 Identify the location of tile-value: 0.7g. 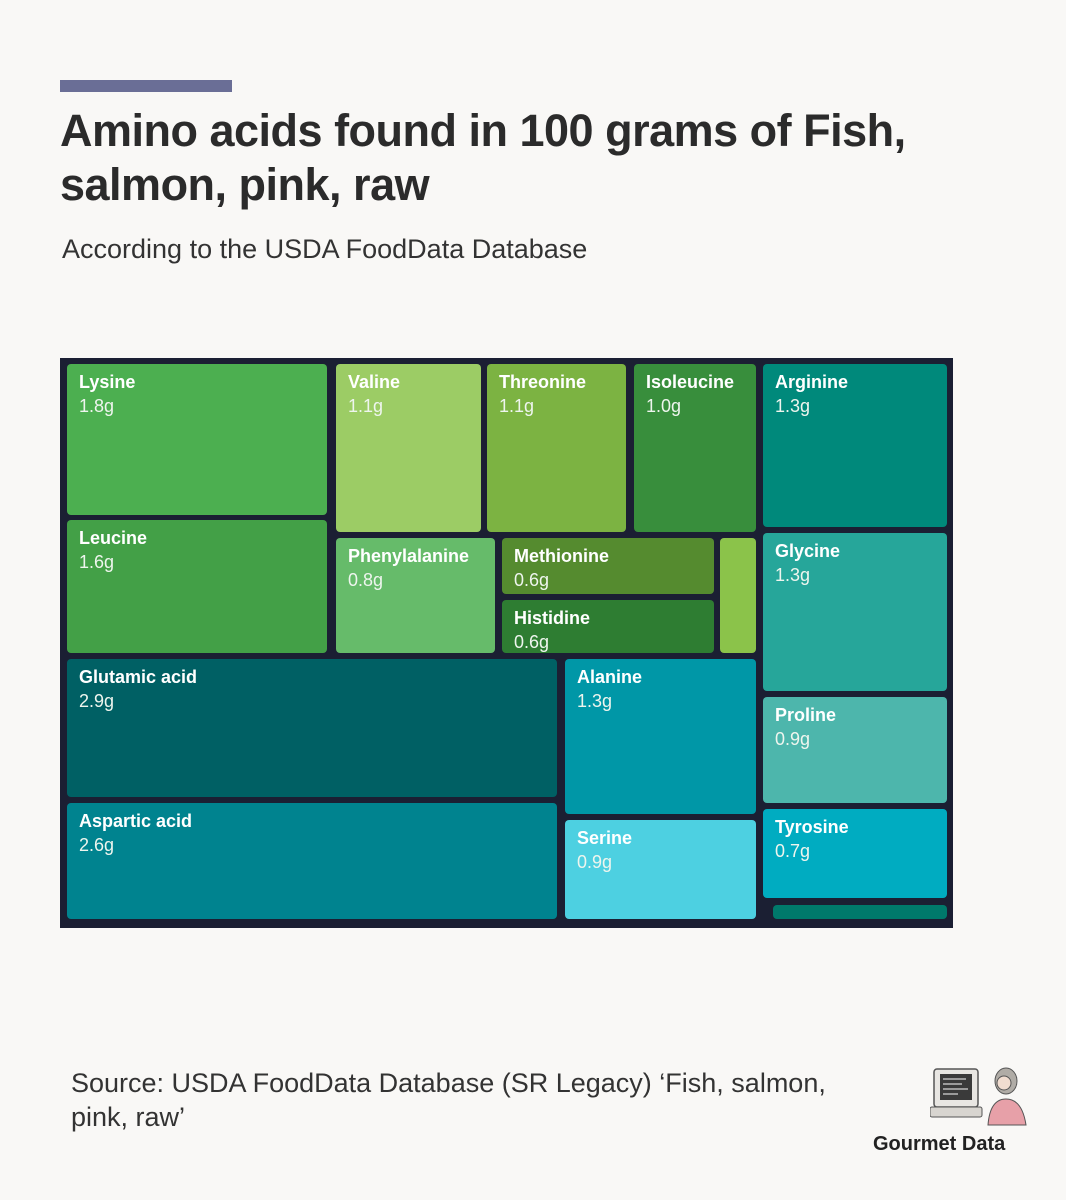
(793, 851).